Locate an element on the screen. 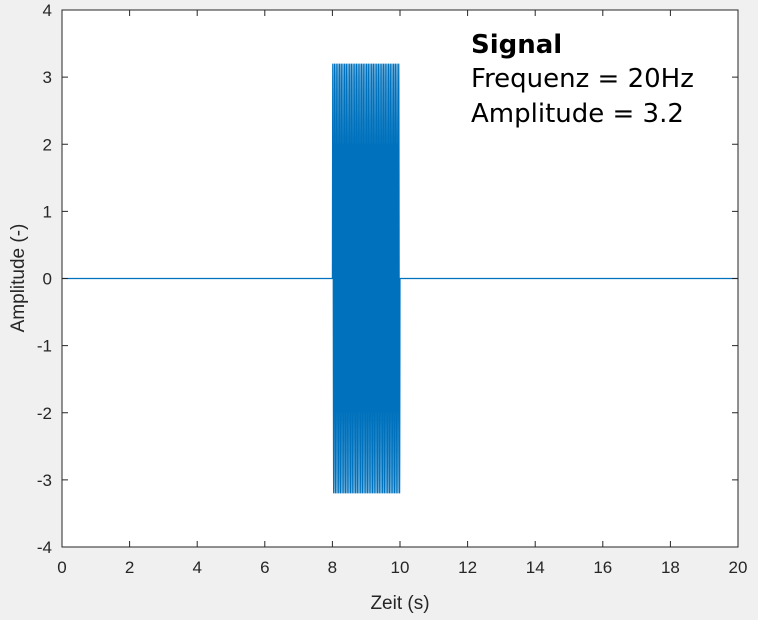 The image size is (758, 620). x-tick-label: 18 is located at coordinates (670, 567).